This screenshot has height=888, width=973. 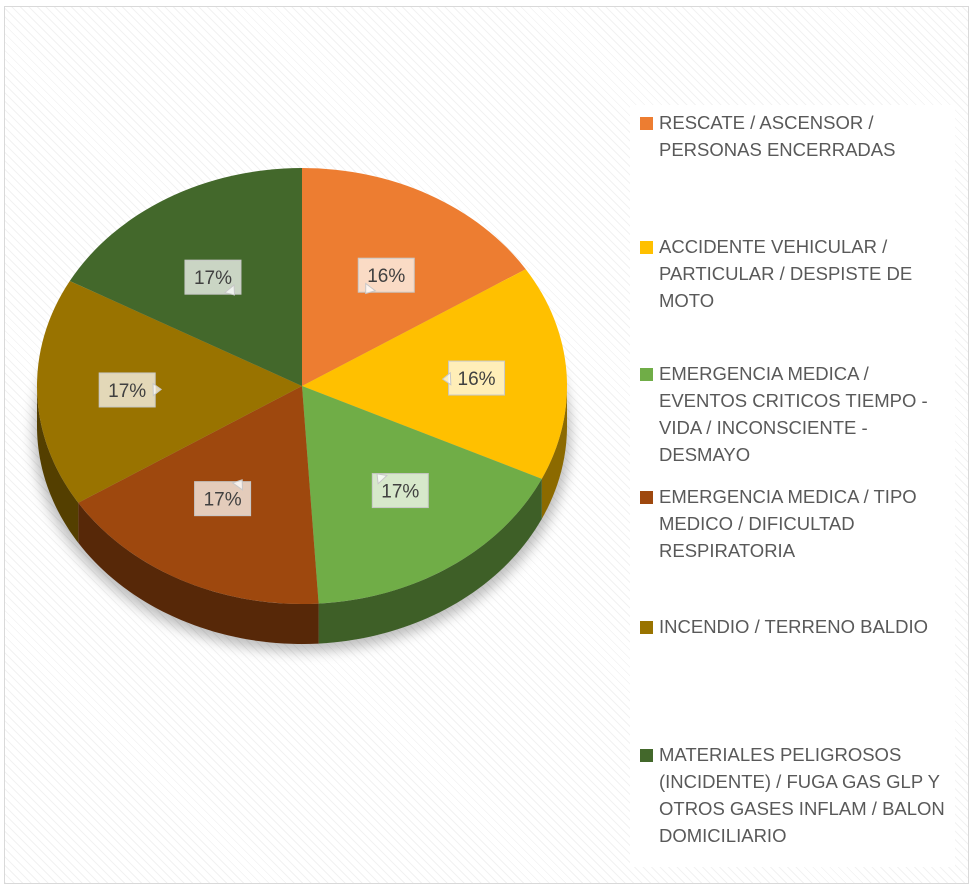 I want to click on data-label-2: 16%, so click(x=473, y=378).